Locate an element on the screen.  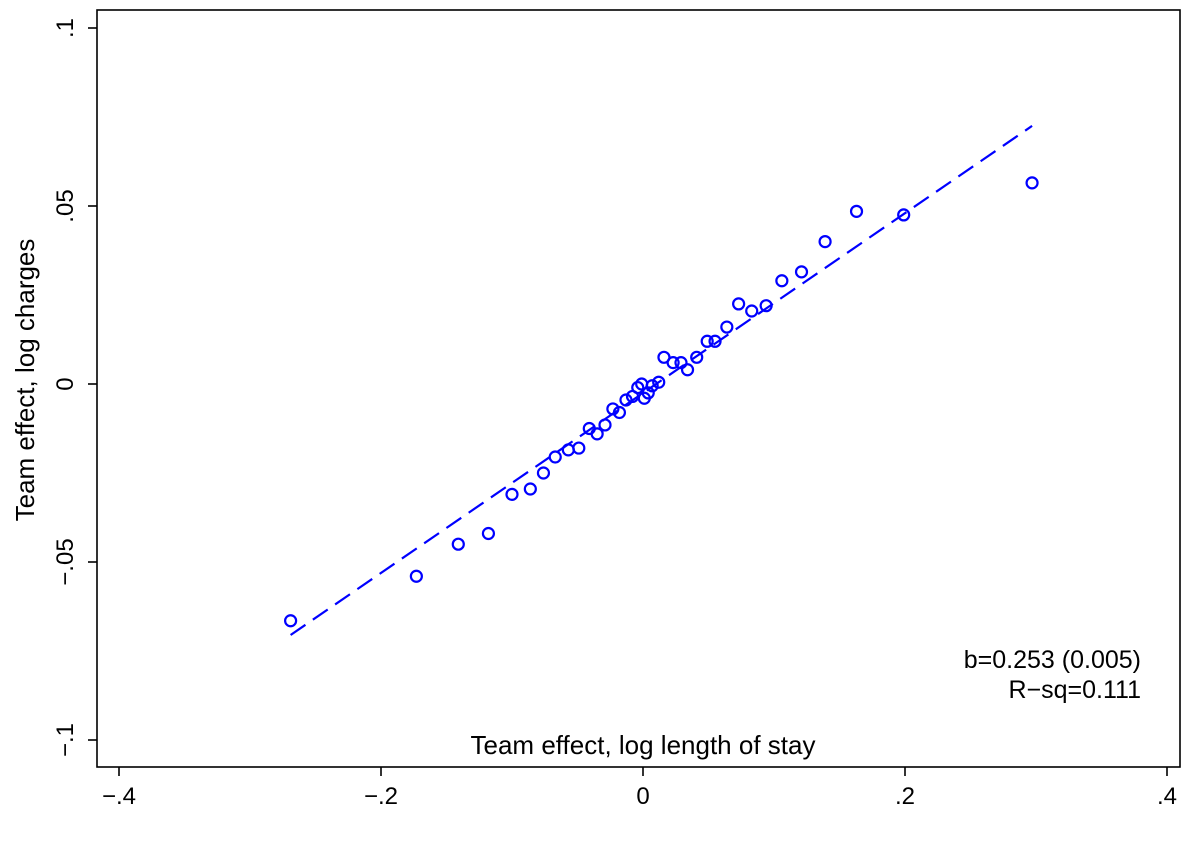
x-tick-label: .2 is located at coordinates (905, 796).